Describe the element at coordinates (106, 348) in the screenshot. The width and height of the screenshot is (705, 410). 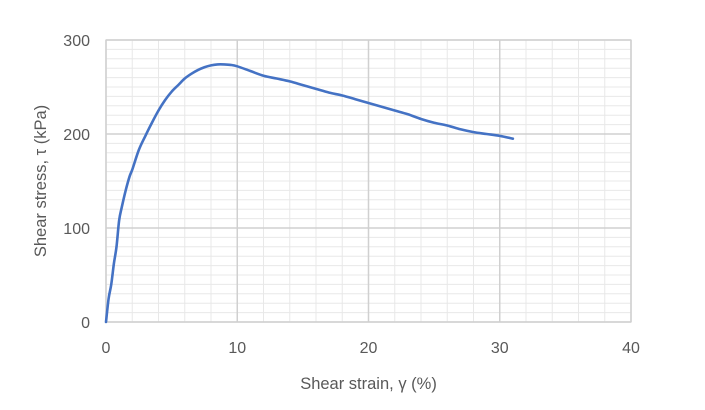
I see `x-tick-label: 0` at that location.